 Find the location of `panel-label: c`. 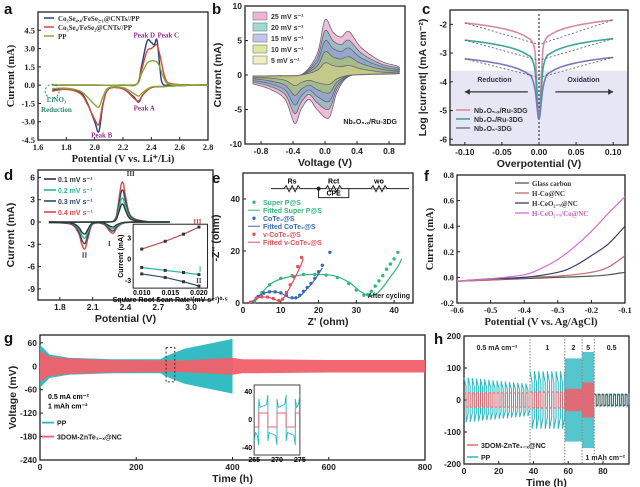

panel-label: c is located at coordinates (426, 9).